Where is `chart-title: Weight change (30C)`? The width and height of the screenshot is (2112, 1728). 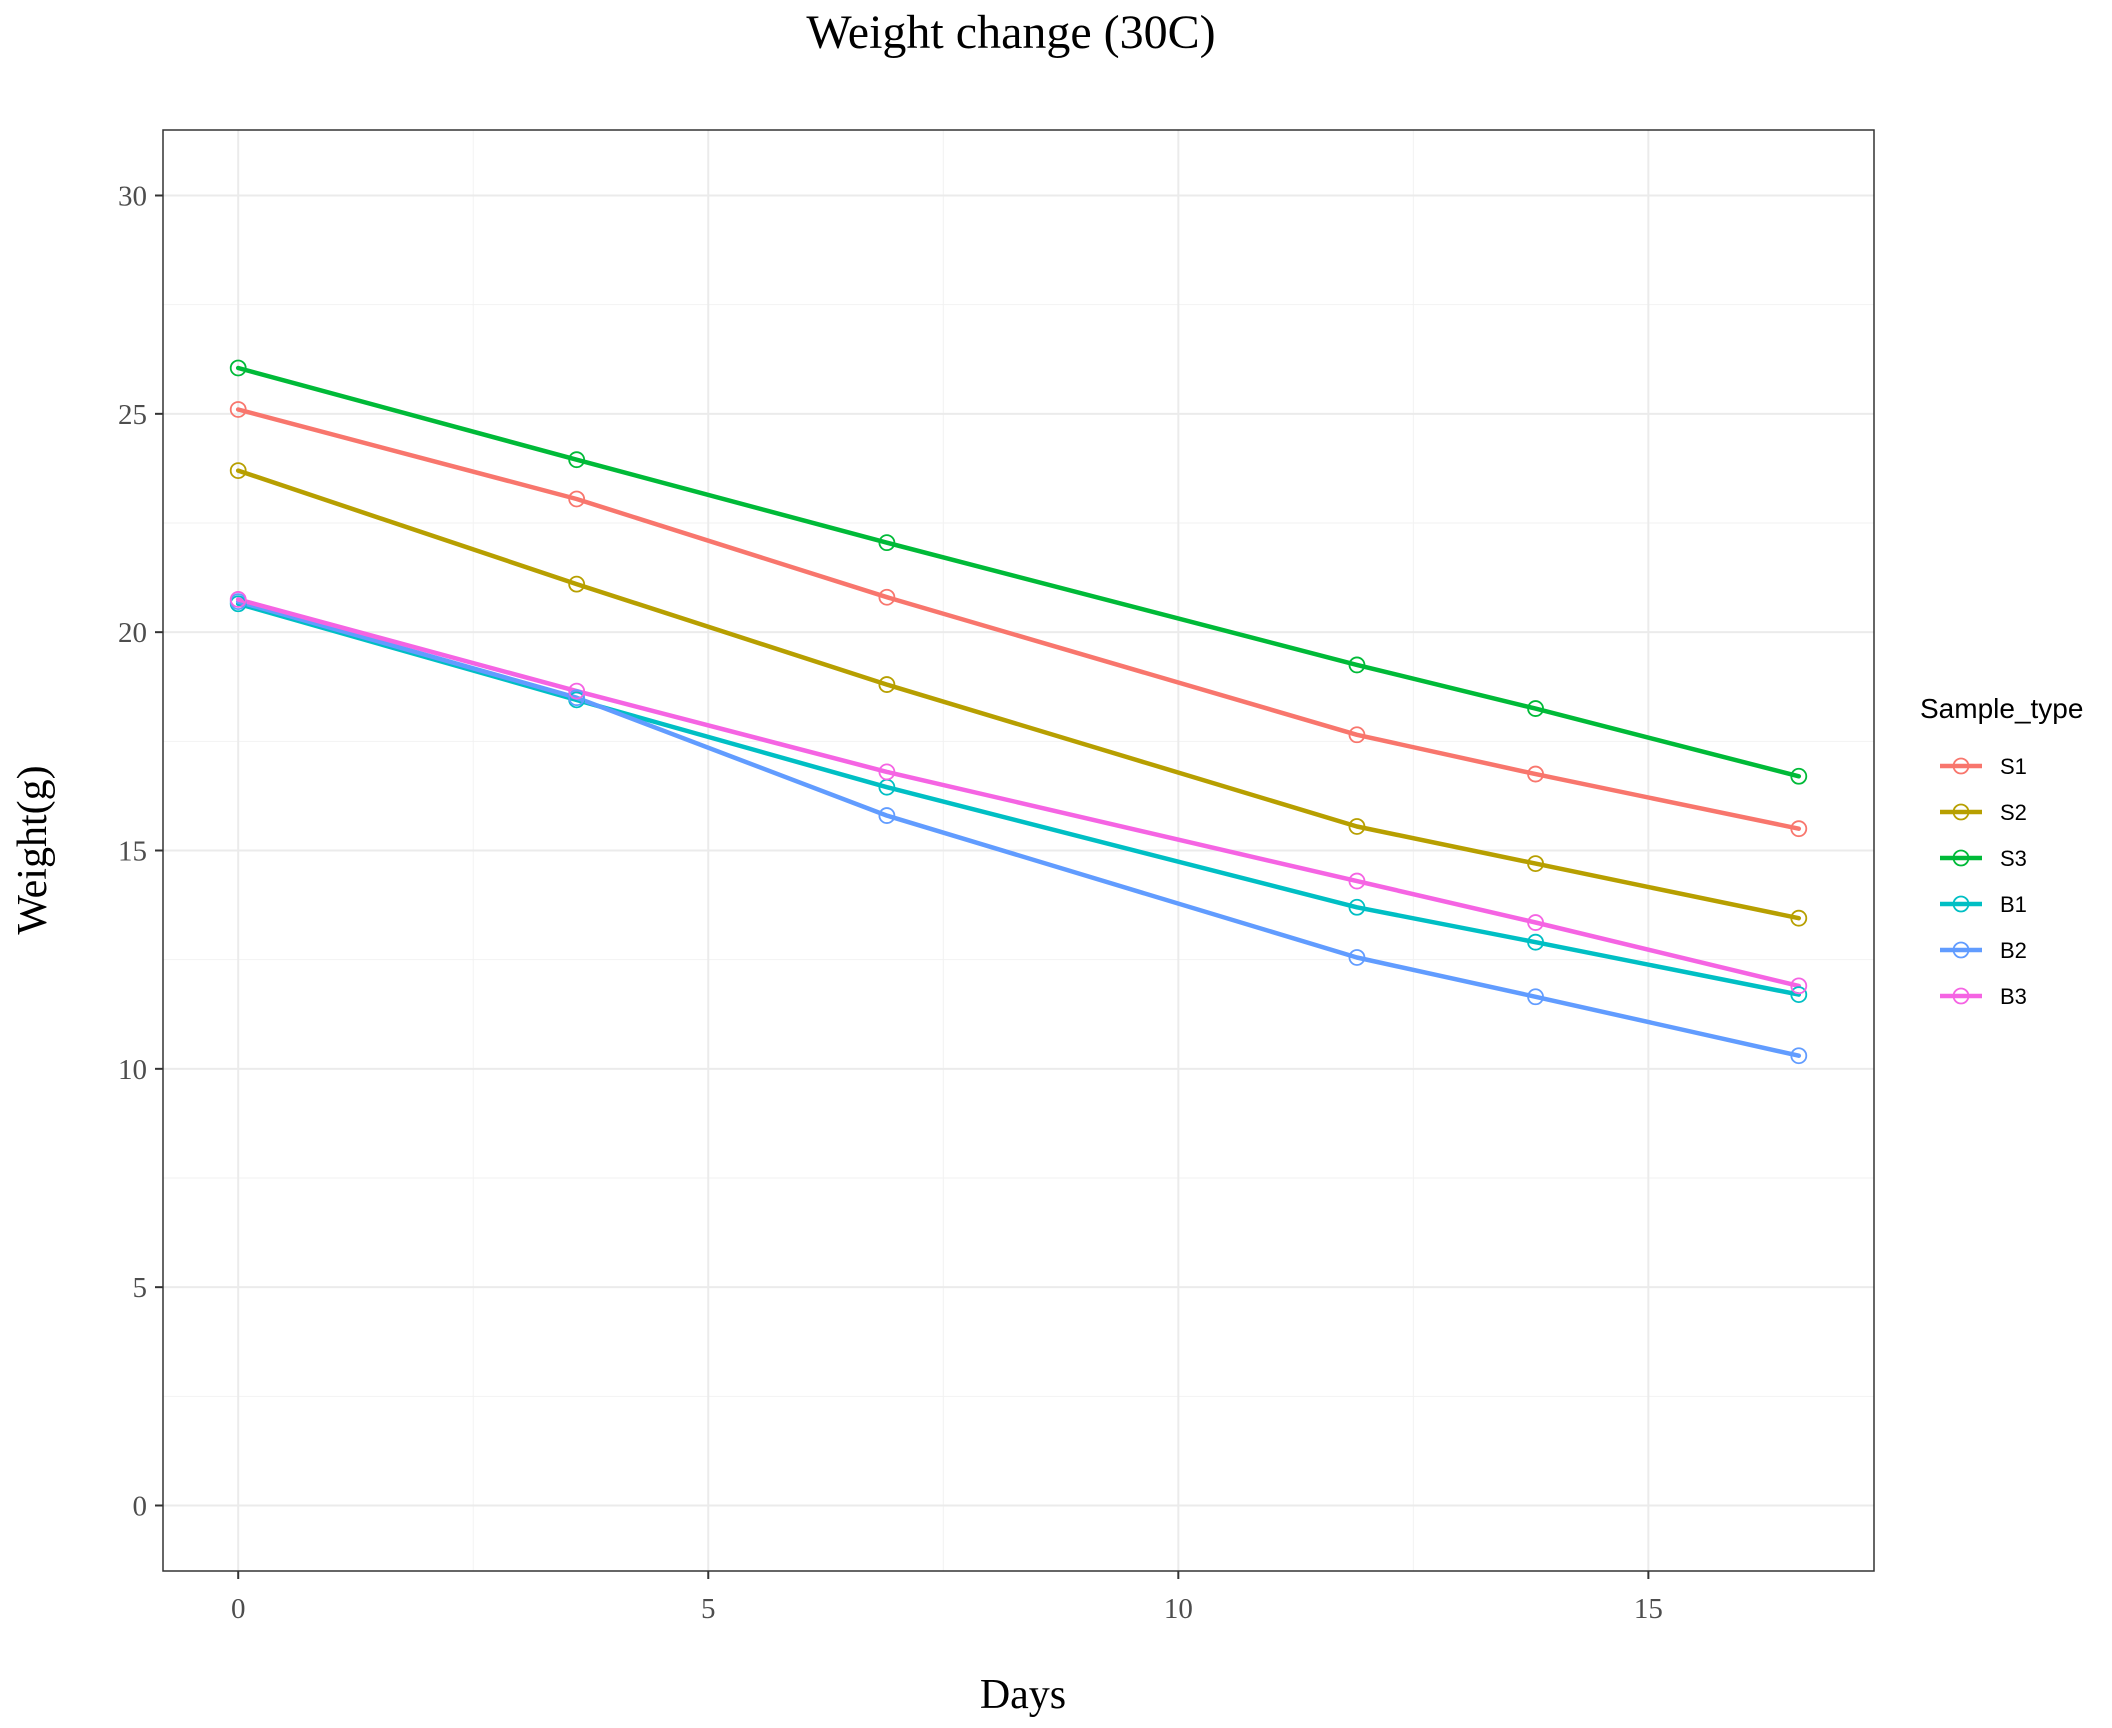
chart-title: Weight change (30C) is located at coordinates (1010, 32).